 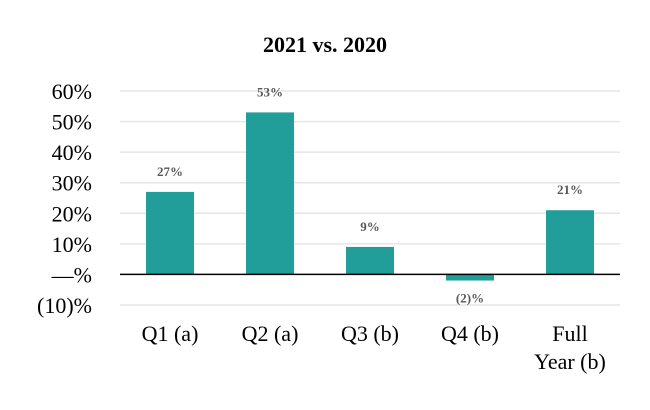 I want to click on y-tick-label: 30%, so click(x=72, y=183).